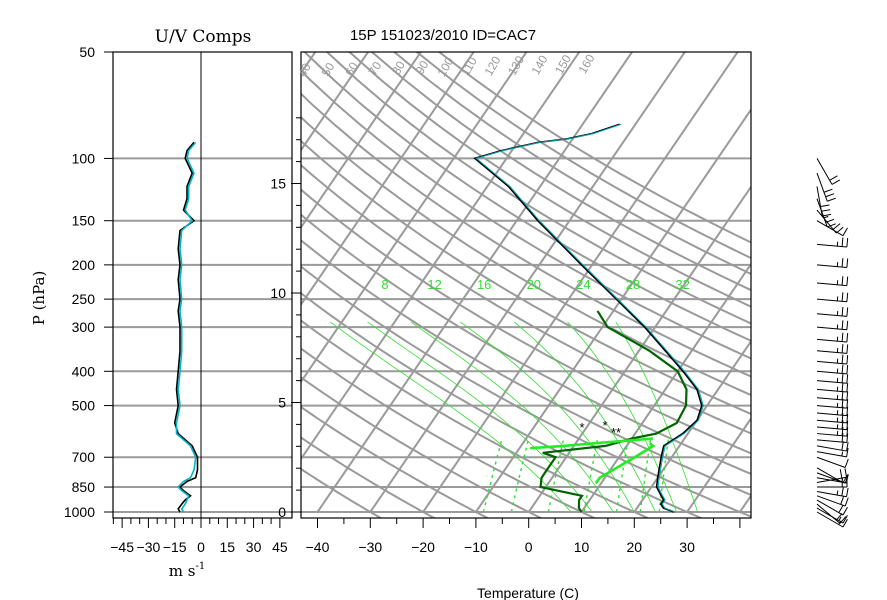  I want to click on skewt-x-tick-label: 20, so click(635, 547).